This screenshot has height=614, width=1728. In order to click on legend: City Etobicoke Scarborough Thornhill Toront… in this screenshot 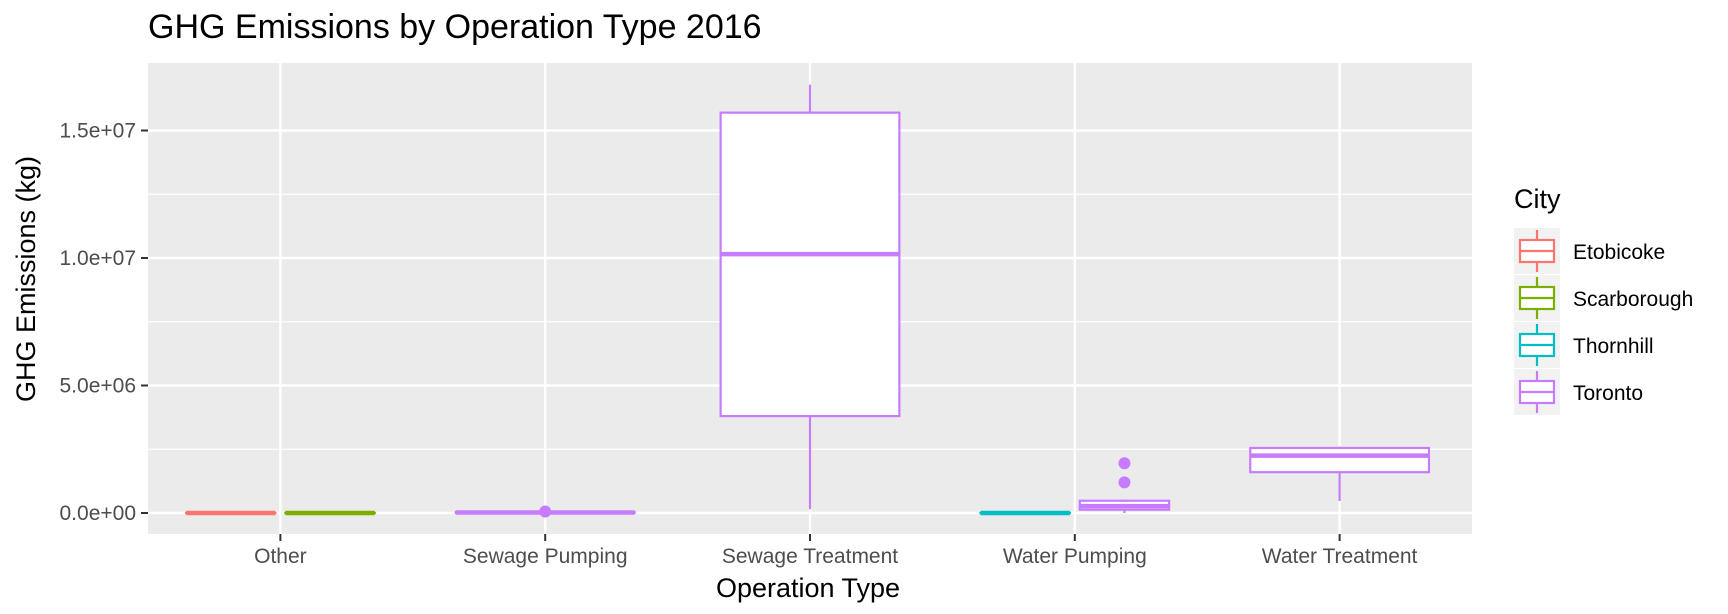, I will do `click(1603, 299)`.